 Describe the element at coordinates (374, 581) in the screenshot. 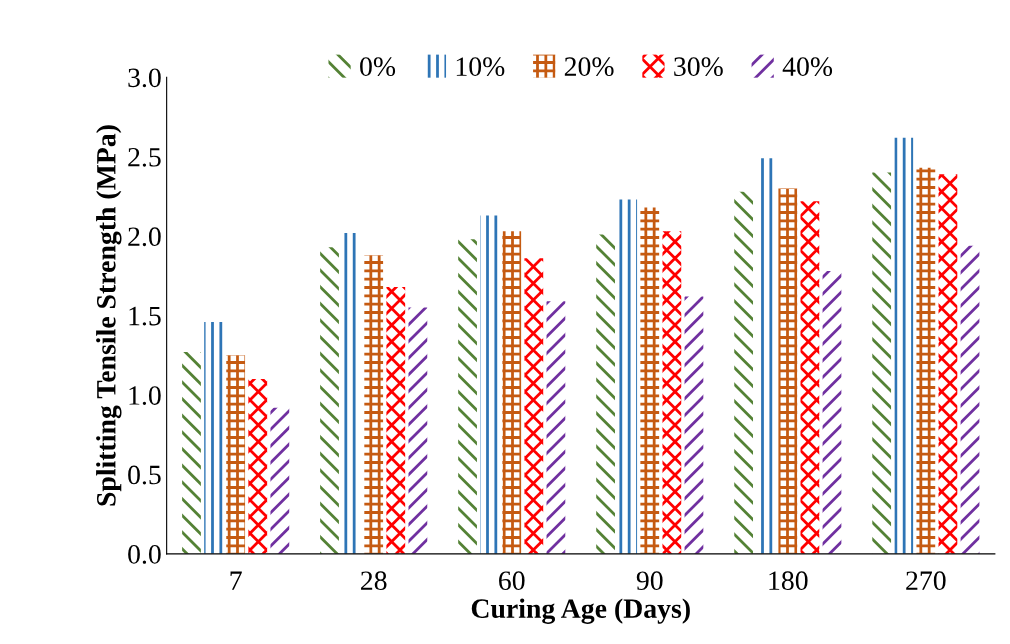

I see `x-tick-label: 28` at that location.